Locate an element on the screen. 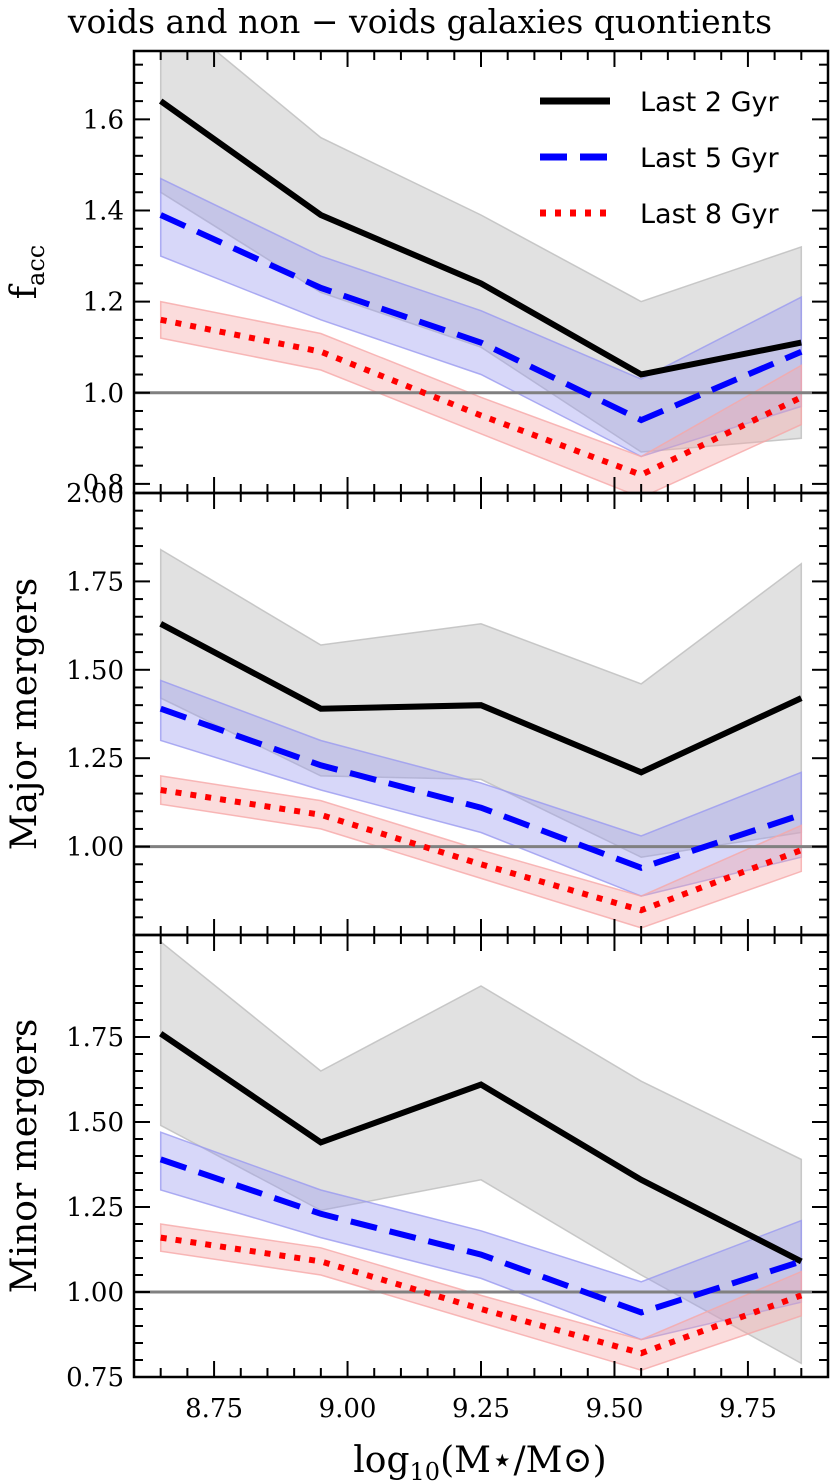 This screenshot has height=1484, width=830. y-tick-label: 1.4 is located at coordinates (103, 211).